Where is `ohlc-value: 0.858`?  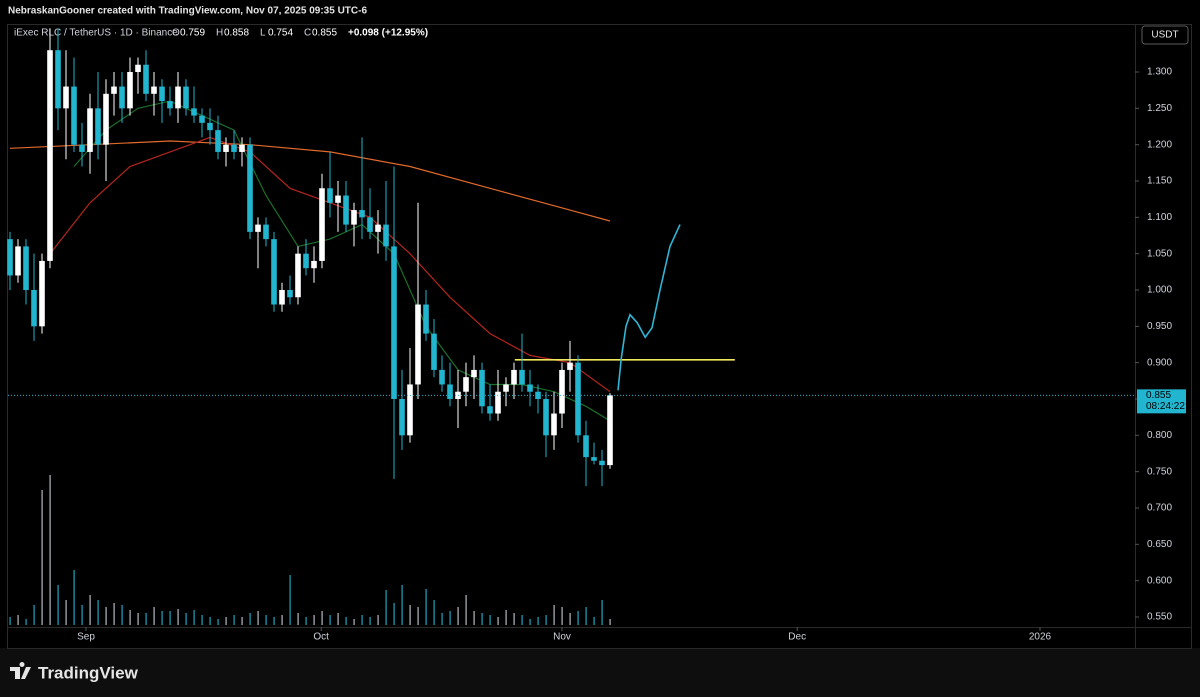 ohlc-value: 0.858 is located at coordinates (236, 33).